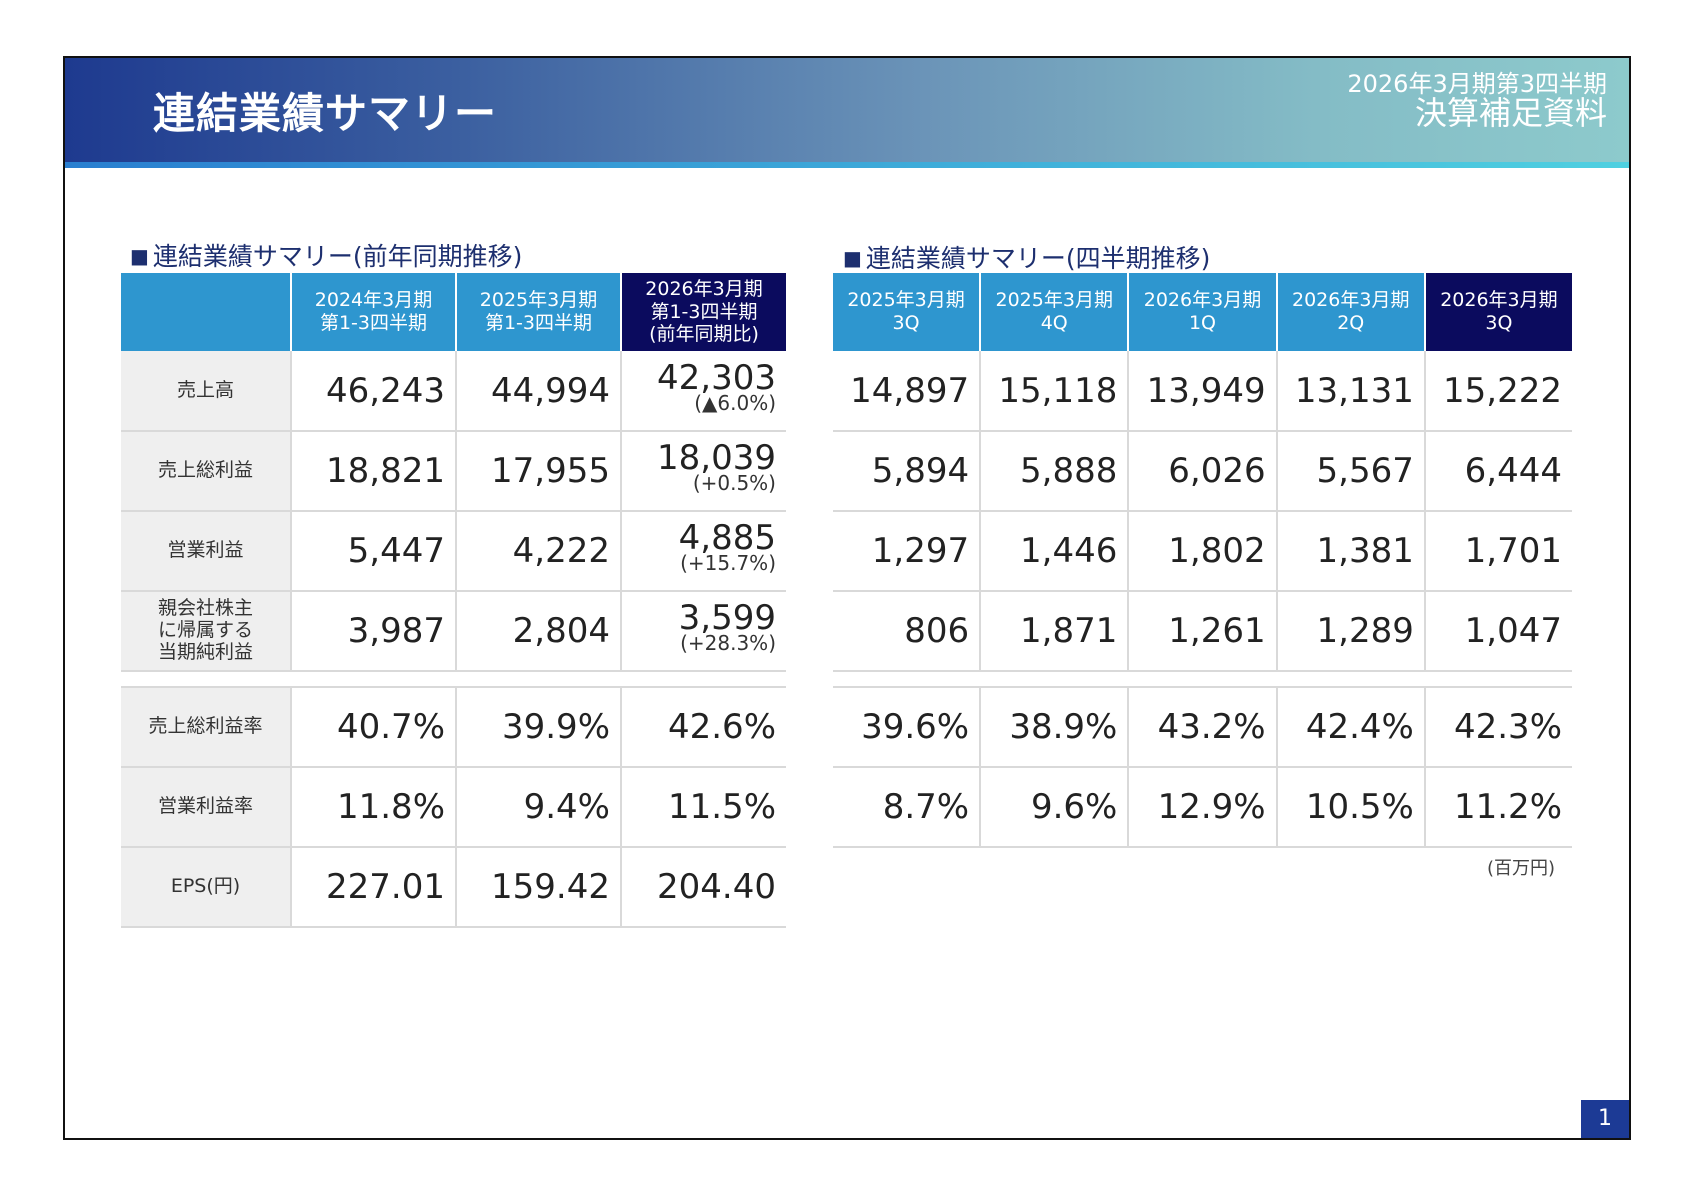 The height and width of the screenshot is (1190, 1684). I want to click on value: 42,303, so click(716, 377).